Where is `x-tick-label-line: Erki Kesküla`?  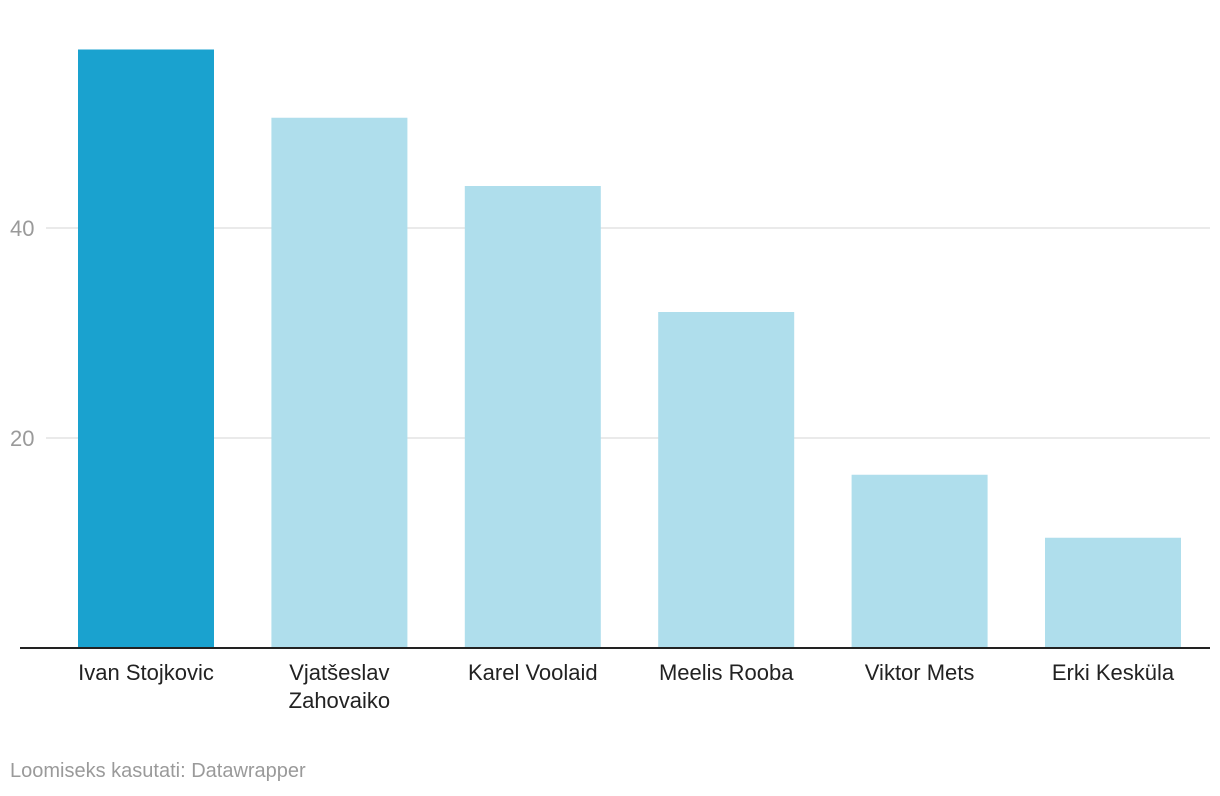 x-tick-label-line: Erki Kesküla is located at coordinates (1113, 672).